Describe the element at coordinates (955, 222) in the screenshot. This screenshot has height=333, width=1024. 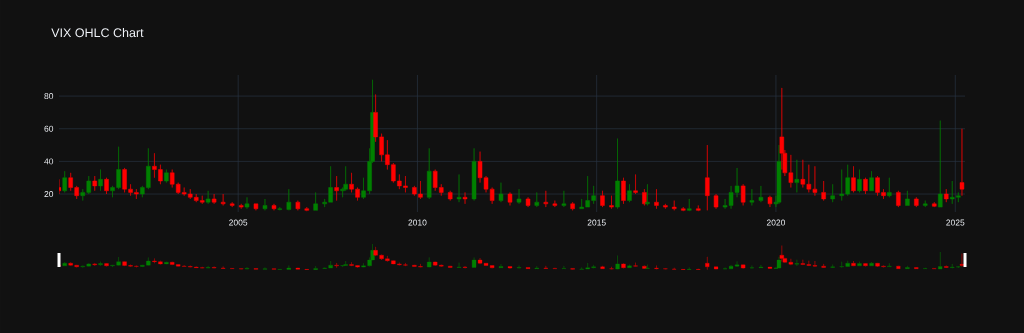
I see `x-tick-label: 2025` at that location.